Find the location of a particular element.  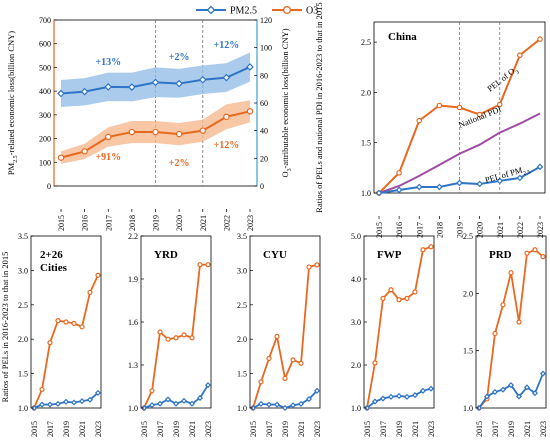

china-ytick-1.5: 1.5 is located at coordinates (366, 143).